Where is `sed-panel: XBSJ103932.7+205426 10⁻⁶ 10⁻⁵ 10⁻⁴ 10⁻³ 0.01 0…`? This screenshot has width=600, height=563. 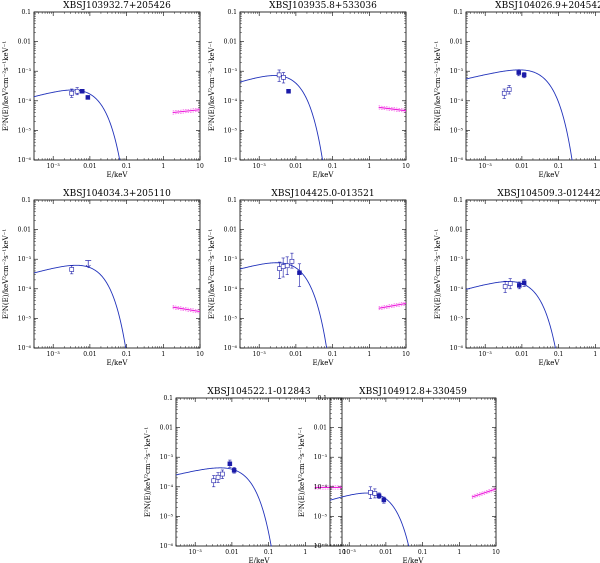
sed-panel: XBSJ103932.7+205426 10⁻⁶ 10⁻⁵ 10⁻⁴ 10⁻³ 0.01 0… is located at coordinates (103, 90).